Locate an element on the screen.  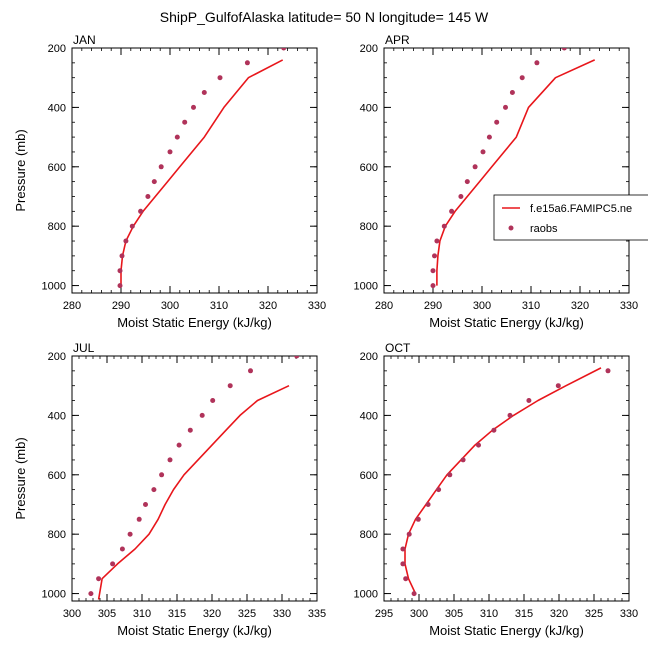
panel-label: JUL is located at coordinates (84, 348).